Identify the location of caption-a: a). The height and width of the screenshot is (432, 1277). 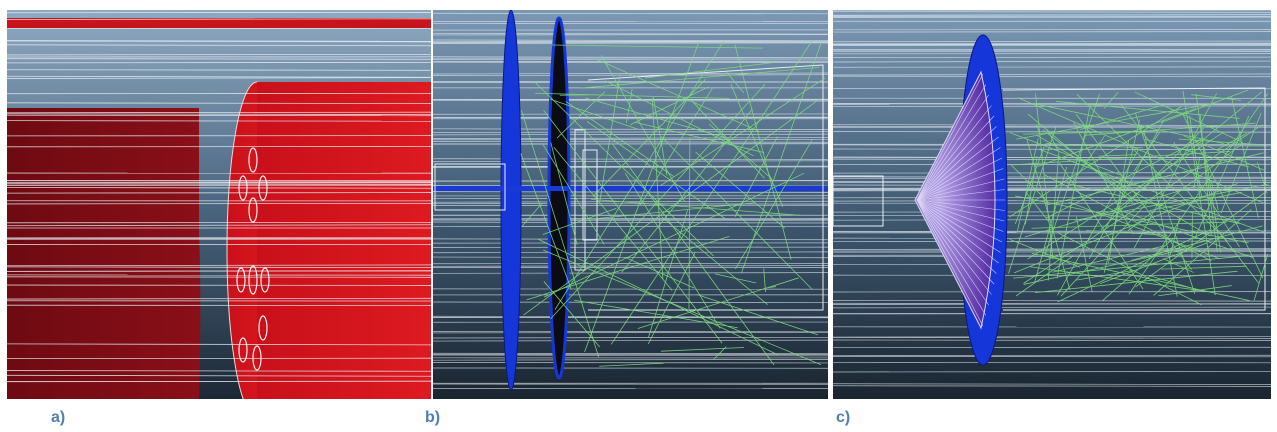
(58, 417).